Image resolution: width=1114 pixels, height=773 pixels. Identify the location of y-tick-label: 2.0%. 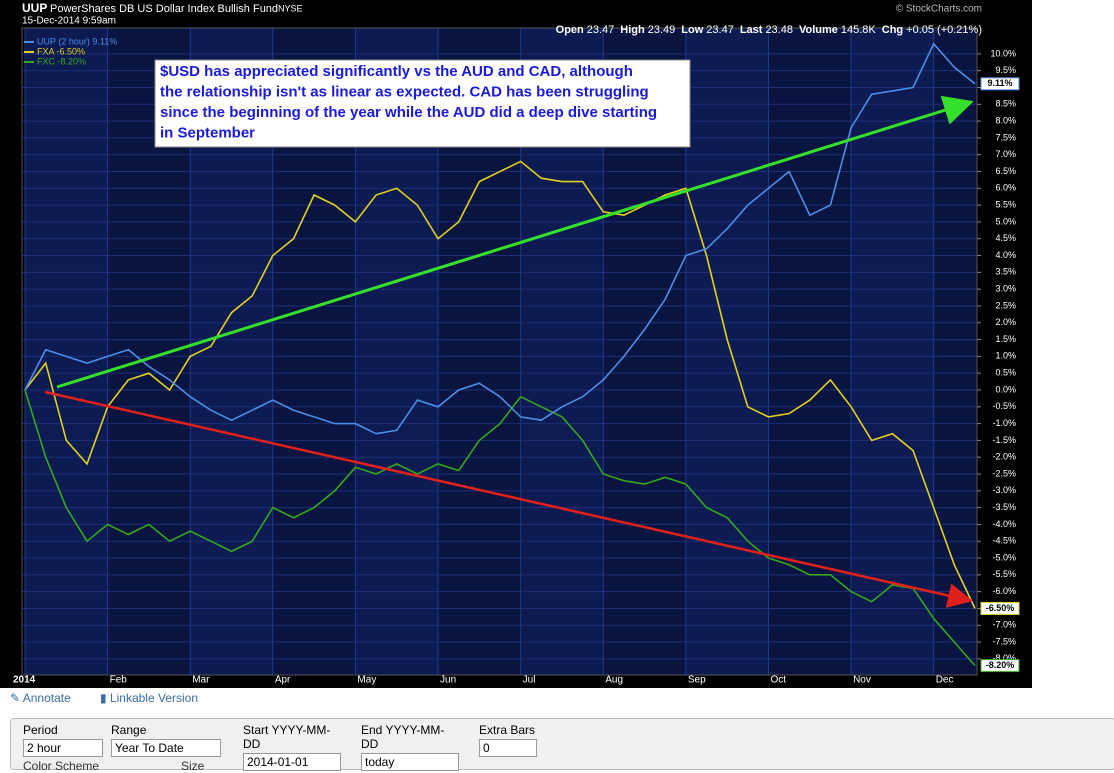
(1005, 322).